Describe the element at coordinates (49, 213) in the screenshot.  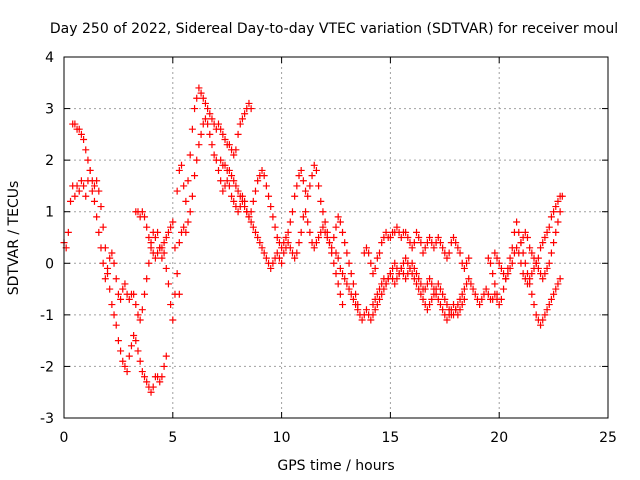
I see `y-tick-label: 1` at that location.